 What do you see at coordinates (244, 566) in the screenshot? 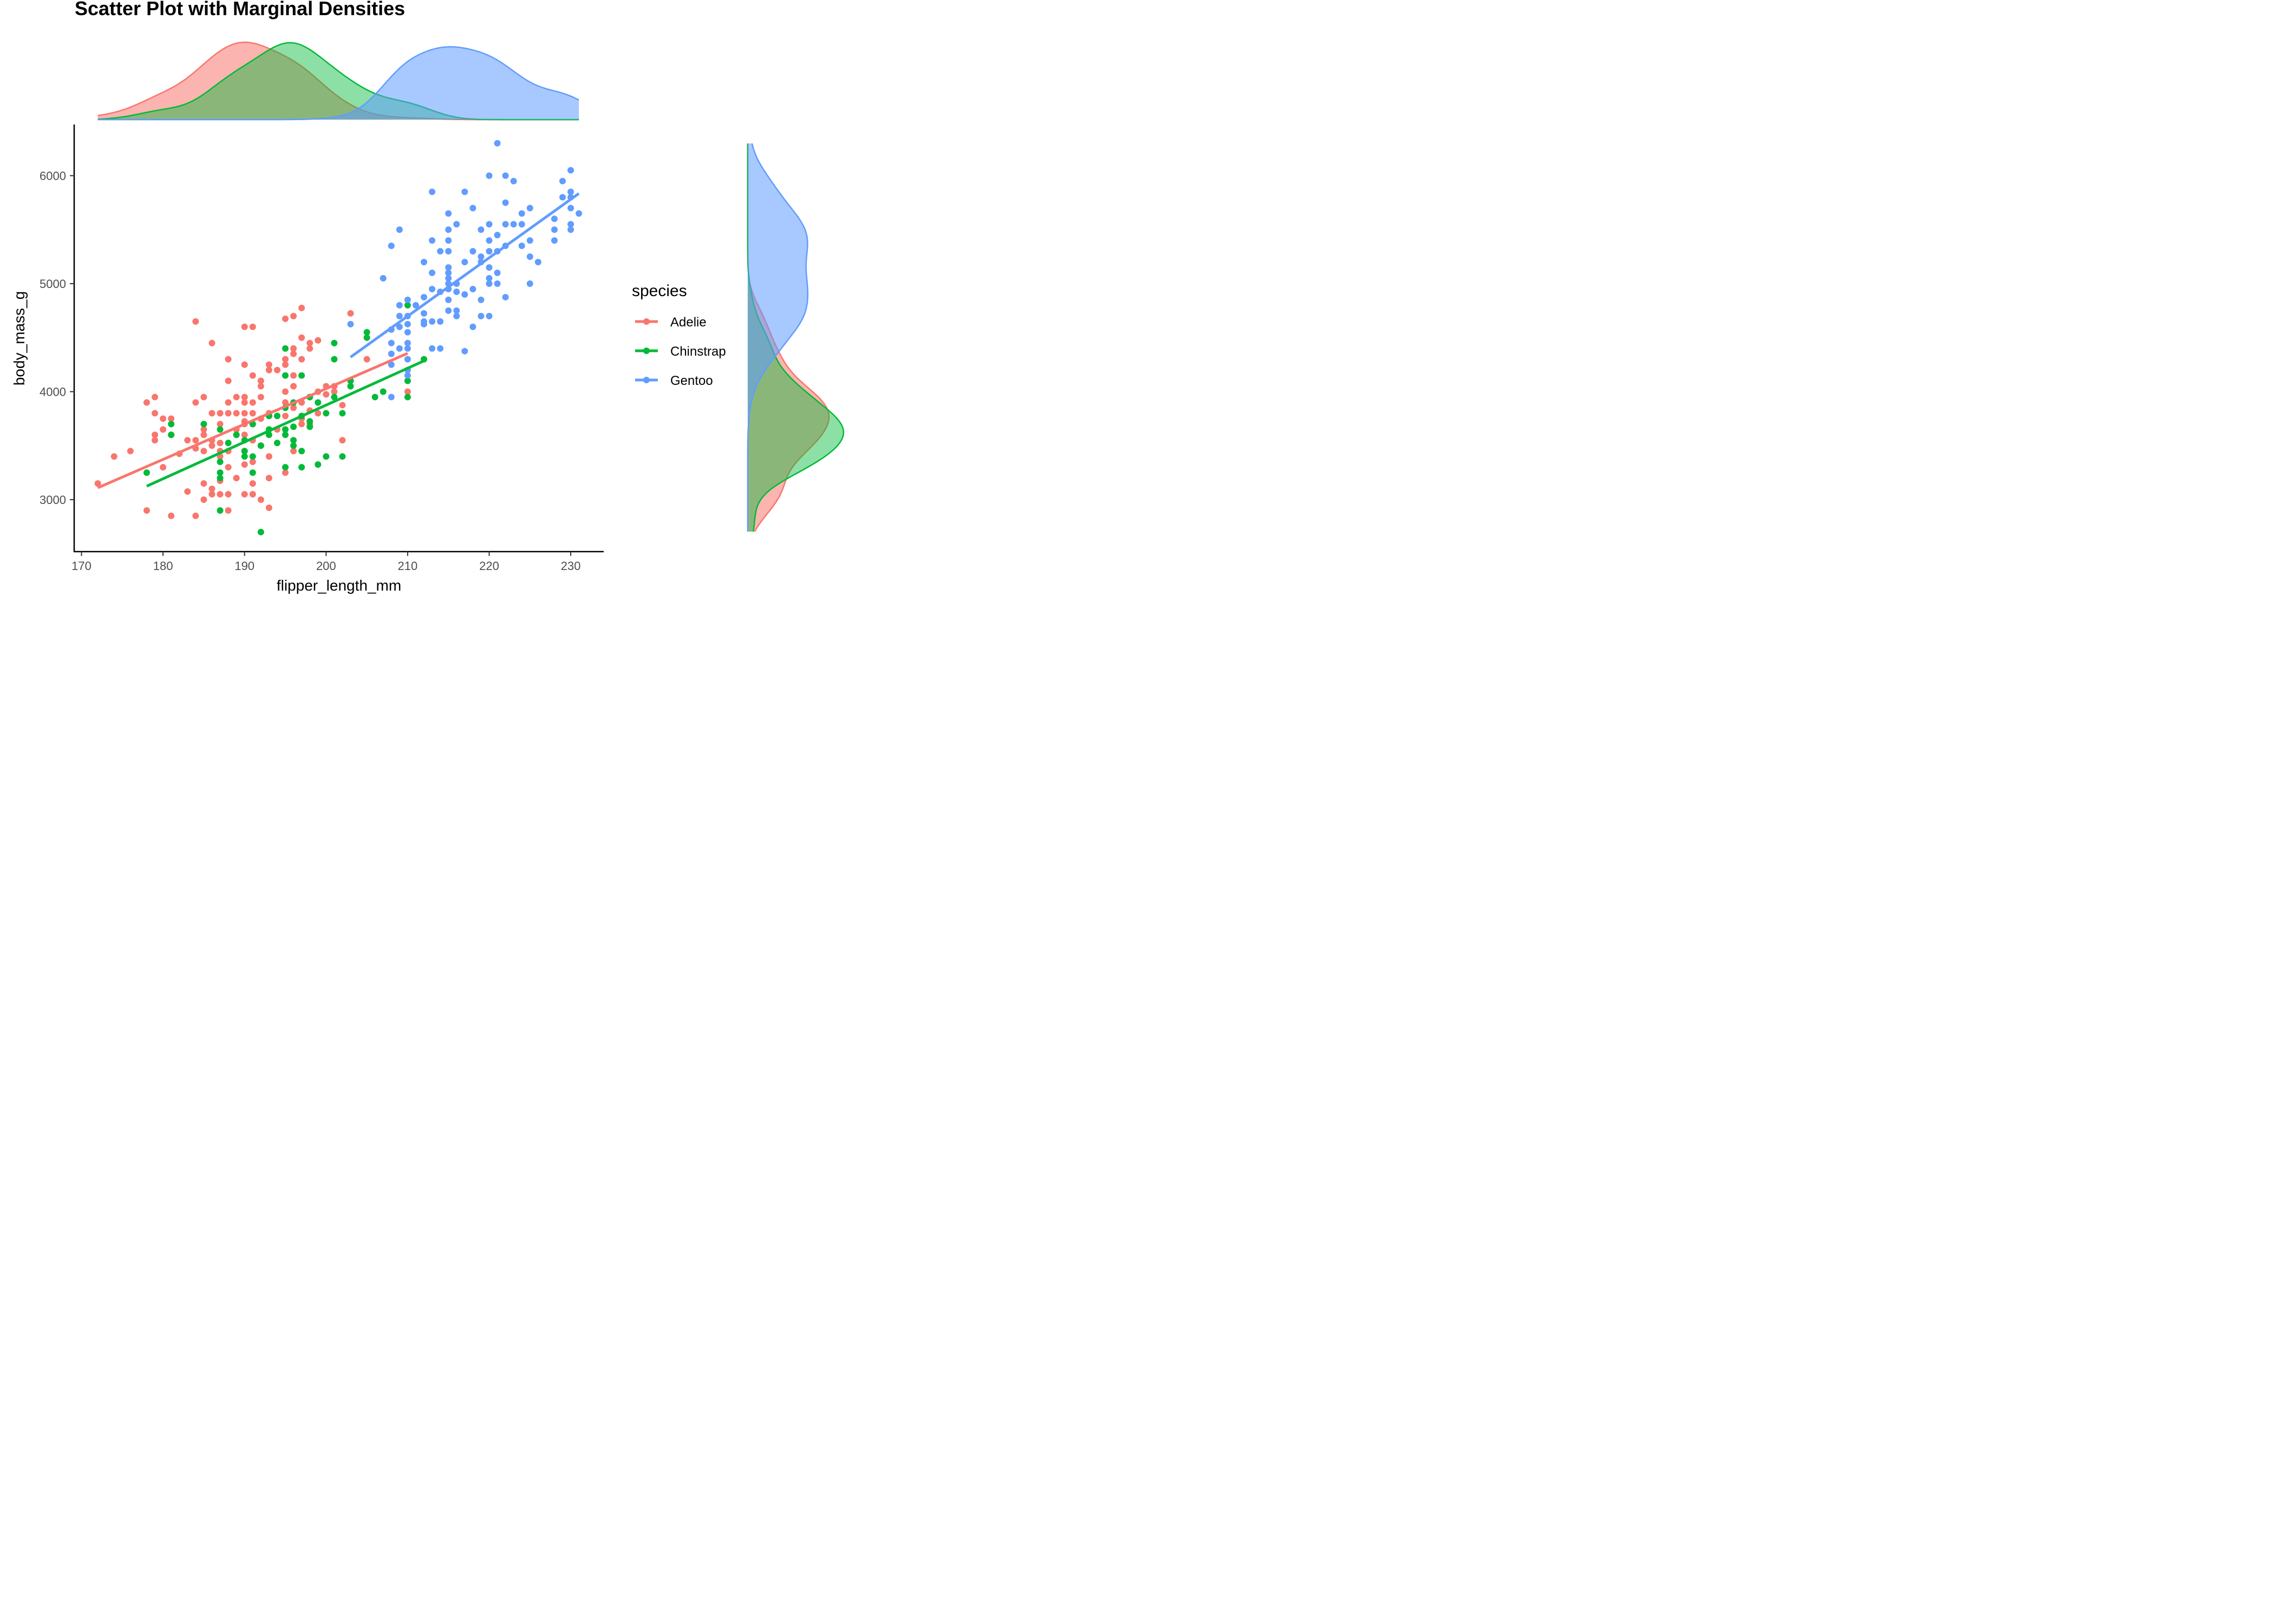
I see `x-tick-label: 190` at bounding box center [244, 566].